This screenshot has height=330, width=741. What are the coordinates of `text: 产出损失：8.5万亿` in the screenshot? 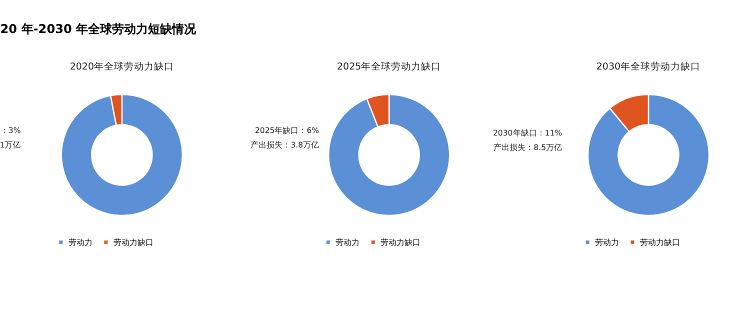 It's located at (528, 147).